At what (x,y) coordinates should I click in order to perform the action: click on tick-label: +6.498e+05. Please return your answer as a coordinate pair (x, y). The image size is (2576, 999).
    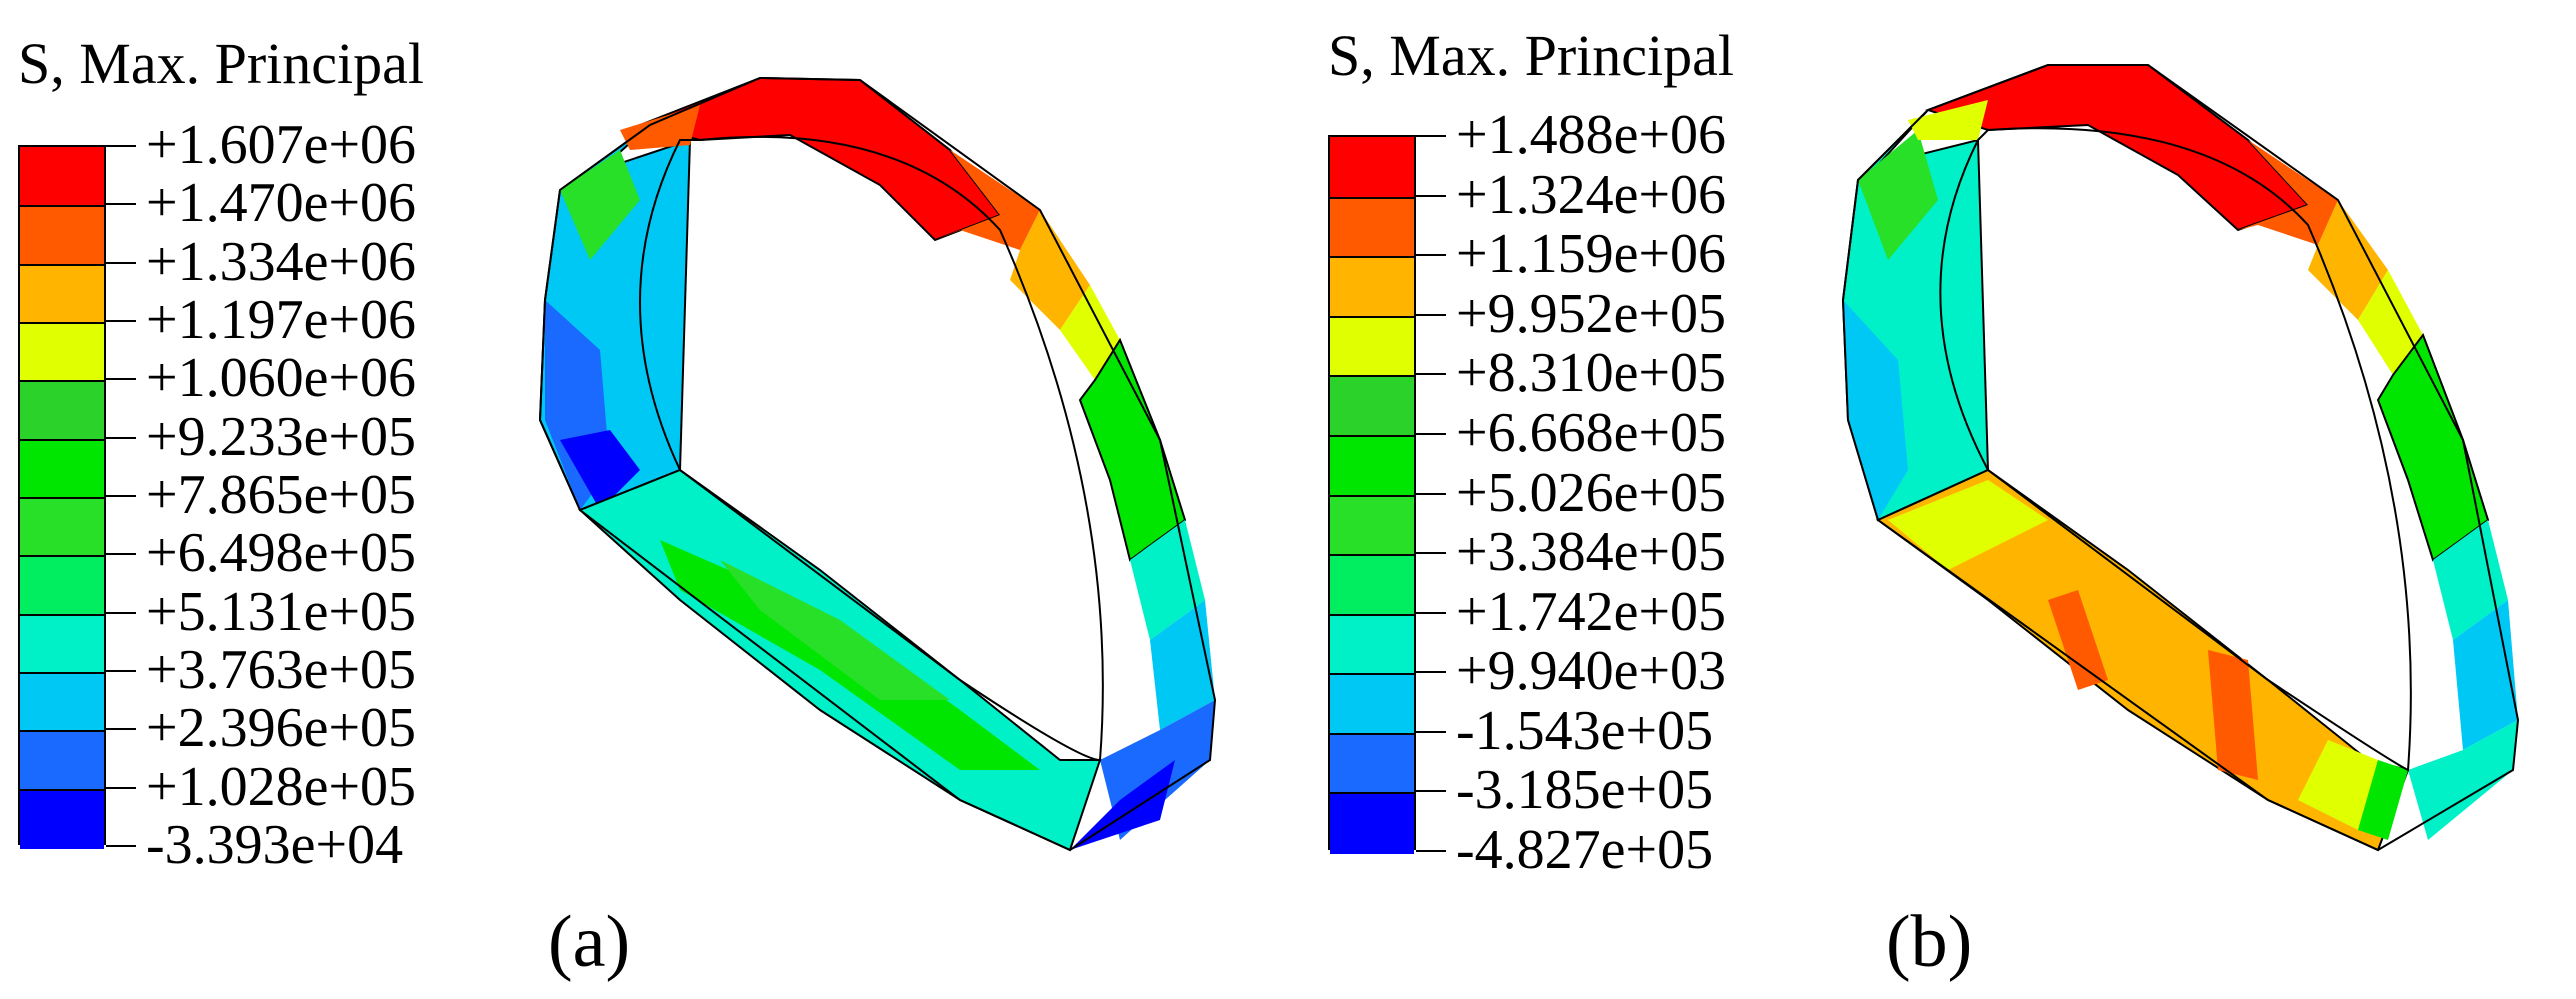
    Looking at the image, I should click on (281, 553).